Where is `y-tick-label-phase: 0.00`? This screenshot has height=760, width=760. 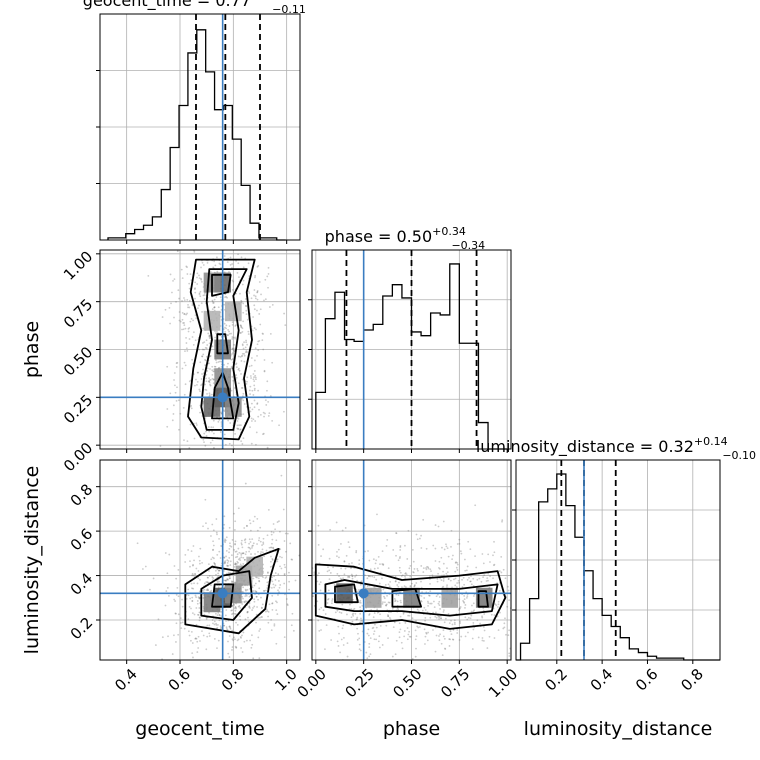 y-tick-label-phase: 0.00 is located at coordinates (78, 457).